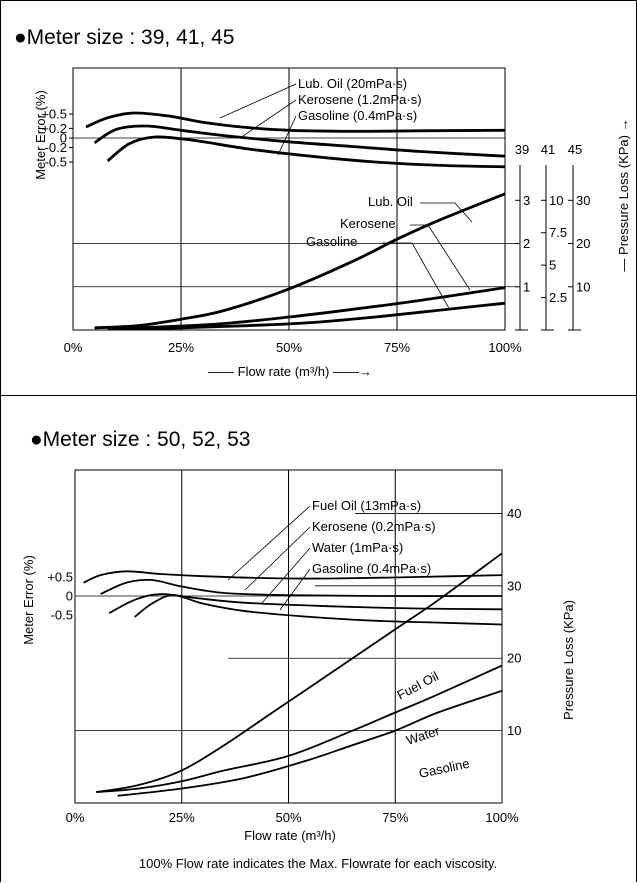 The width and height of the screenshot is (637, 883). I want to click on bottom-error-lines, so click(293, 598).